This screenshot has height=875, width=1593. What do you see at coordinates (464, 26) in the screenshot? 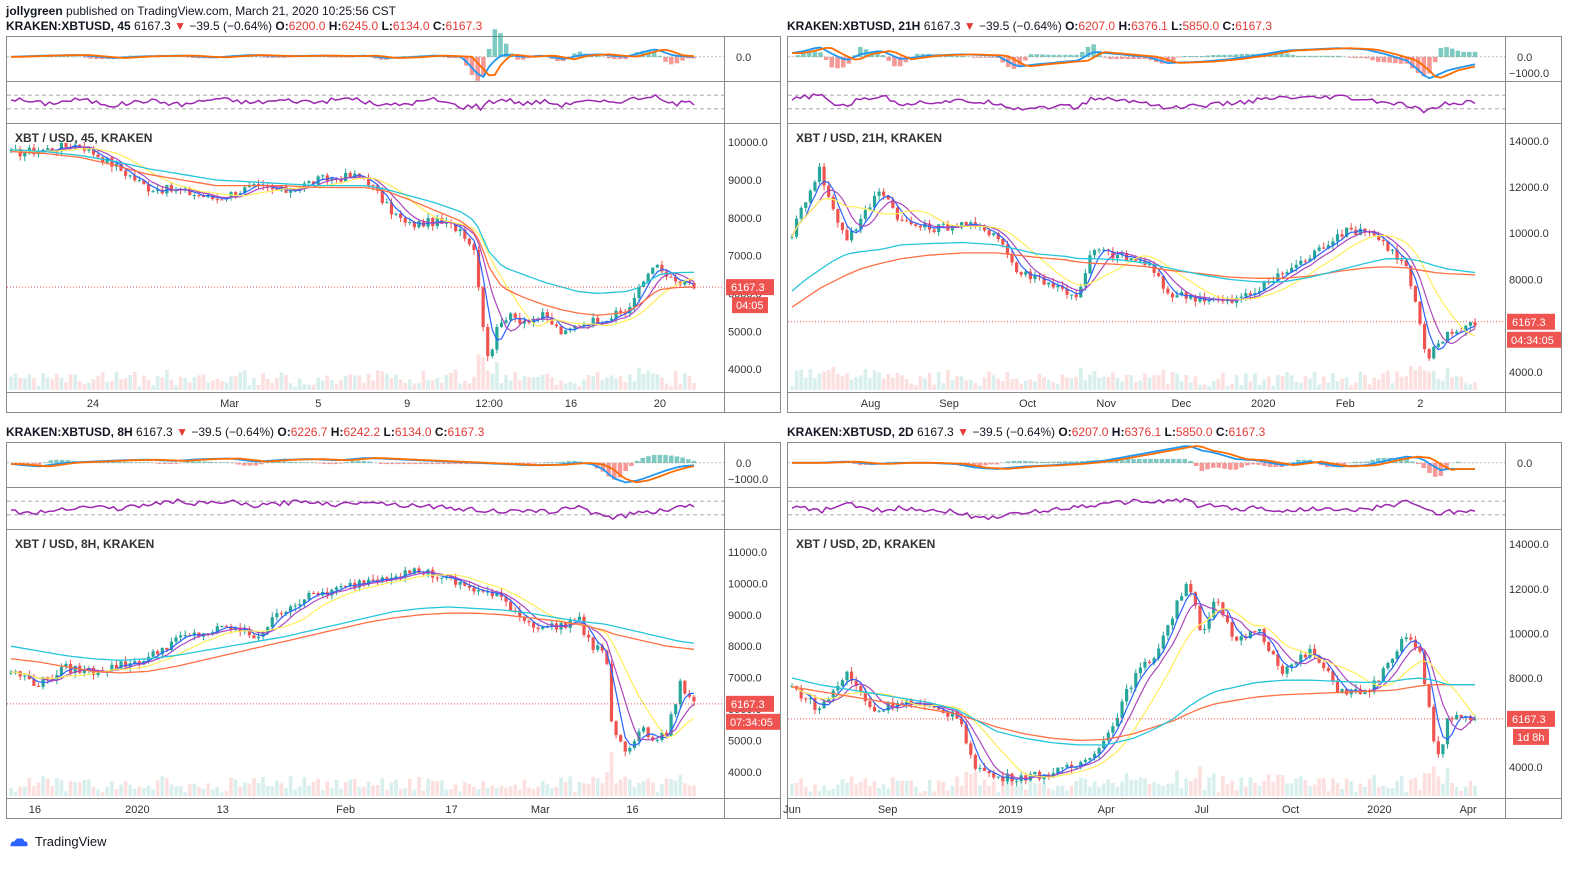
I see `ohlc-value-c: 6167.3` at bounding box center [464, 26].